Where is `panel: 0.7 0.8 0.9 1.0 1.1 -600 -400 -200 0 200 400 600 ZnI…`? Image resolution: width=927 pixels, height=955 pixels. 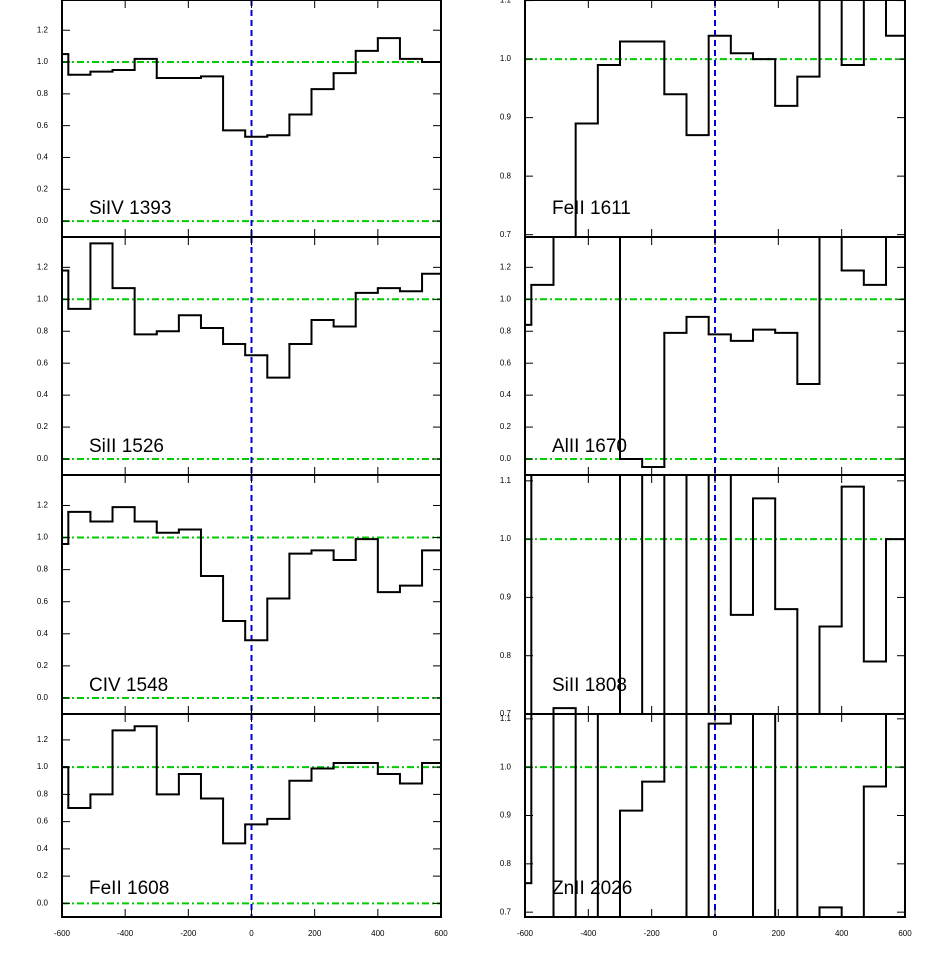 panel: 0.7 0.8 0.9 1.0 1.1 -600 -400 -200 0 200 400 600 ZnI… is located at coordinates (706, 825).